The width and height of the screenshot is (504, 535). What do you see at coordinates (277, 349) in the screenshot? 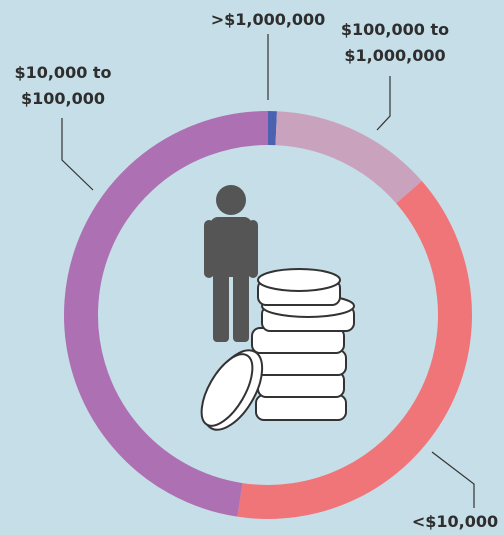
I see `coins-icon` at bounding box center [277, 349].